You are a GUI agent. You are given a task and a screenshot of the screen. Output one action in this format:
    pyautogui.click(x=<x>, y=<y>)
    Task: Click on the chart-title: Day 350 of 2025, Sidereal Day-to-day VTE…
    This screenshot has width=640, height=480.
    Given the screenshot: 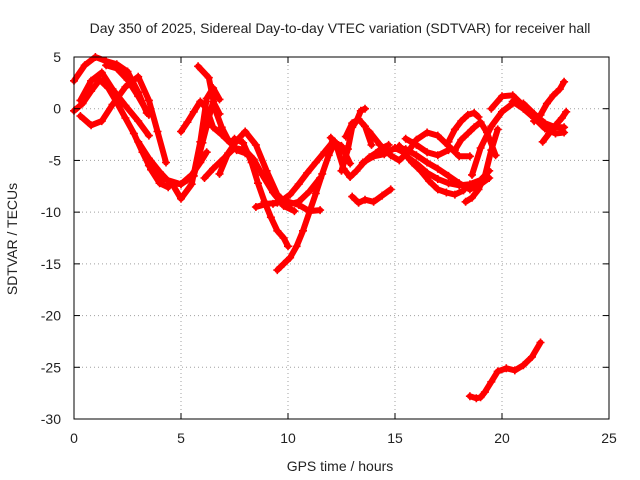 What is the action you would take?
    pyautogui.click(x=340, y=28)
    